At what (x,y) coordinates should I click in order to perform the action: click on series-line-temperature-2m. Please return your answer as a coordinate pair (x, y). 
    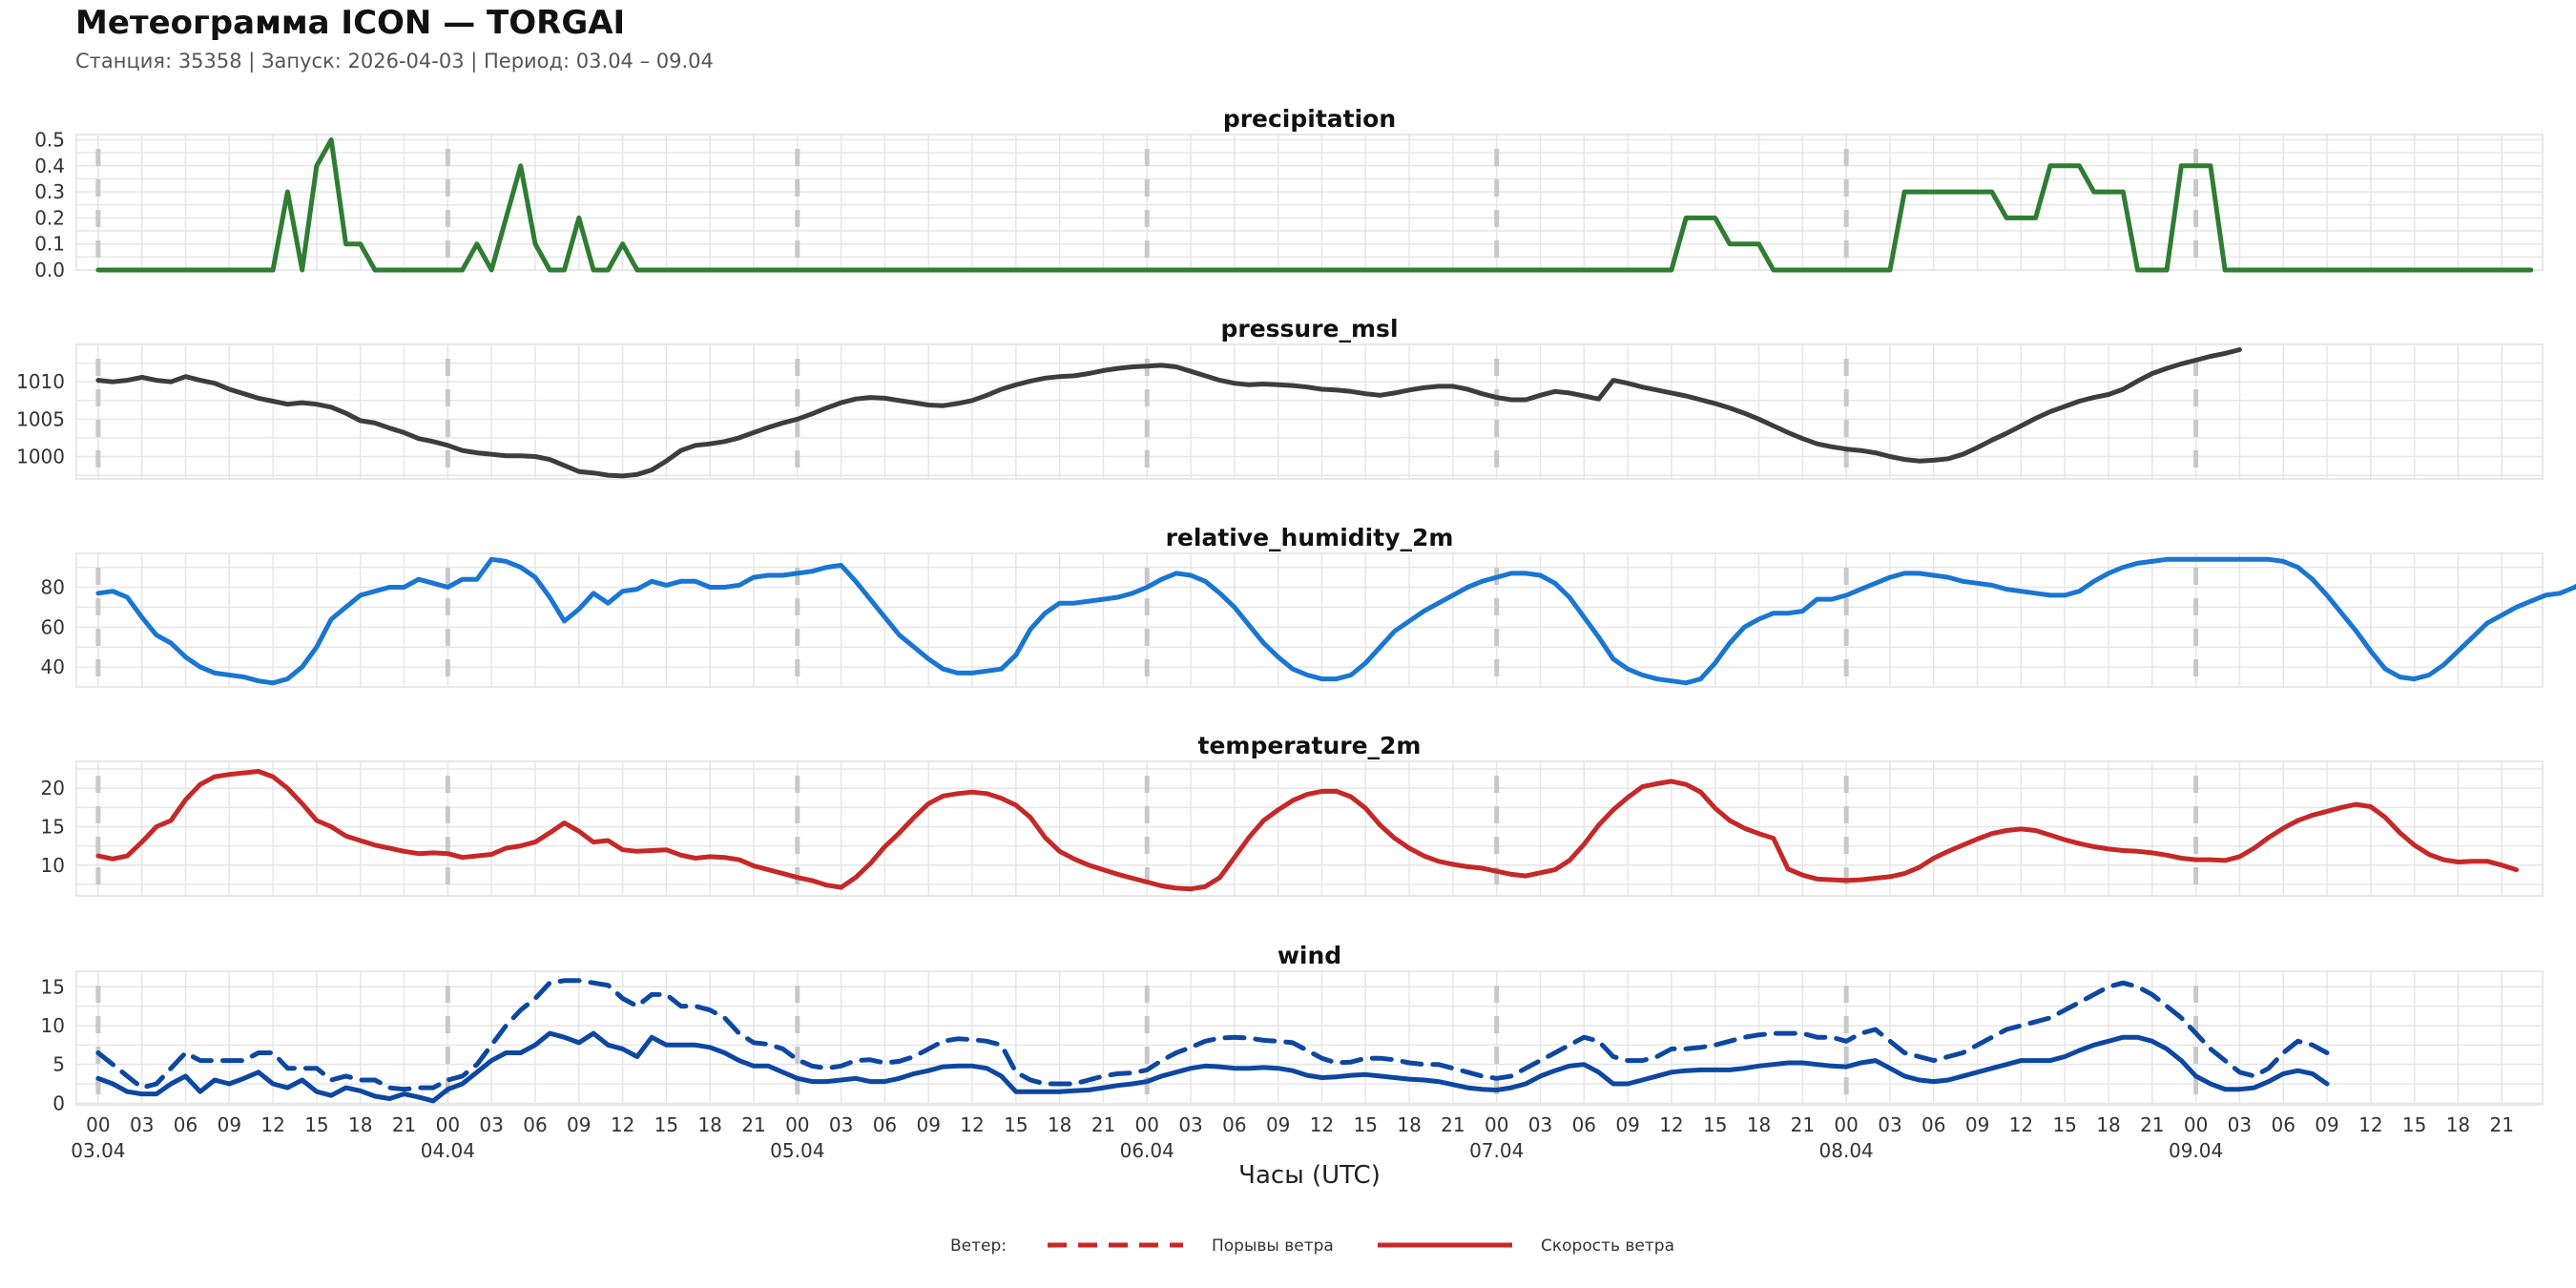
    Looking at the image, I should click on (1307, 830).